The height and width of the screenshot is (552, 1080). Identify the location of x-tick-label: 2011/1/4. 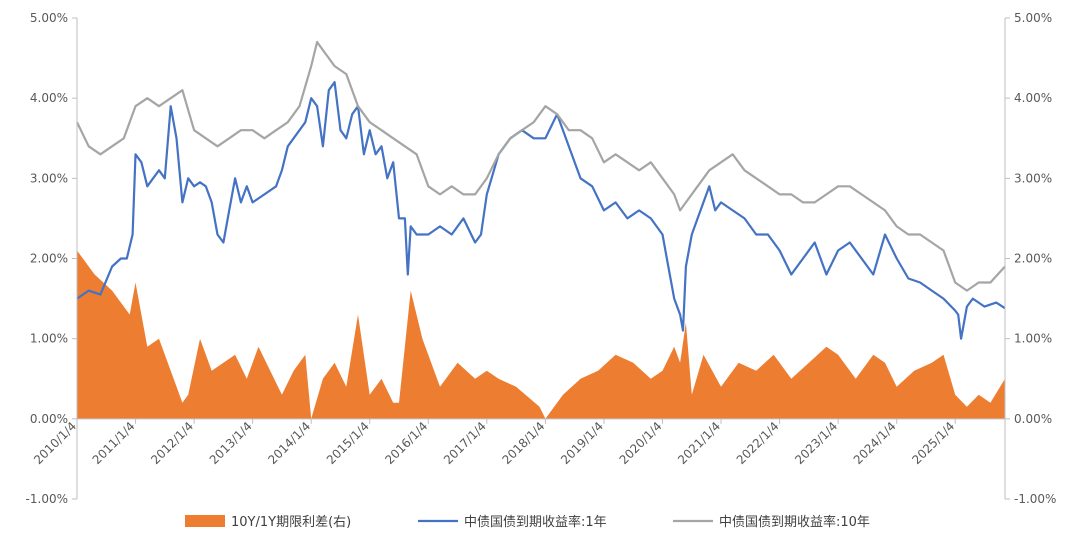
(114, 443).